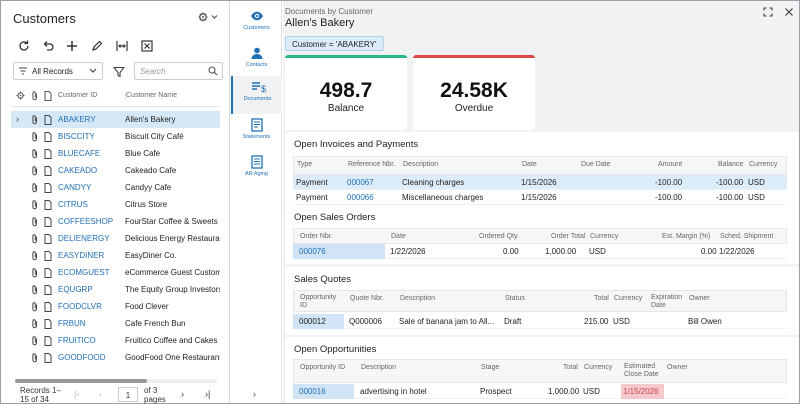  What do you see at coordinates (367, 298) in the screenshot?
I see `col-quote: Quote Nbr.` at bounding box center [367, 298].